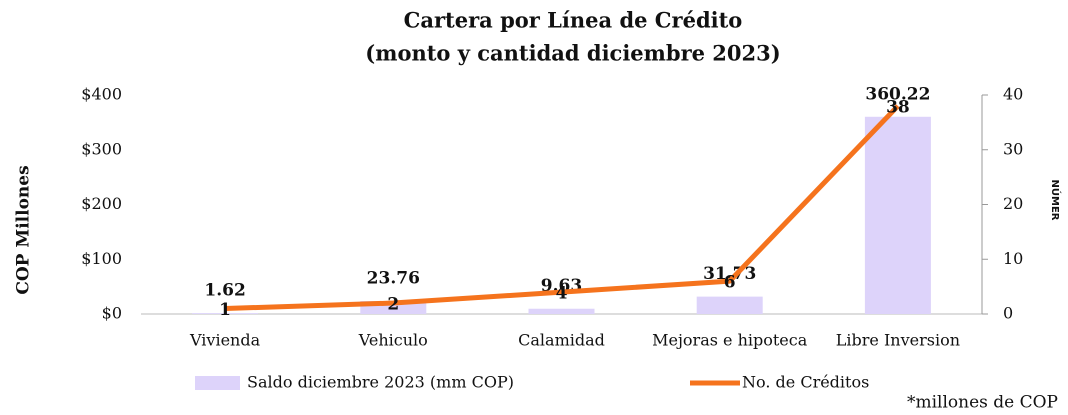 The image size is (1068, 415). What do you see at coordinates (217, 383) in the screenshot?
I see `legend-swatch` at bounding box center [217, 383].